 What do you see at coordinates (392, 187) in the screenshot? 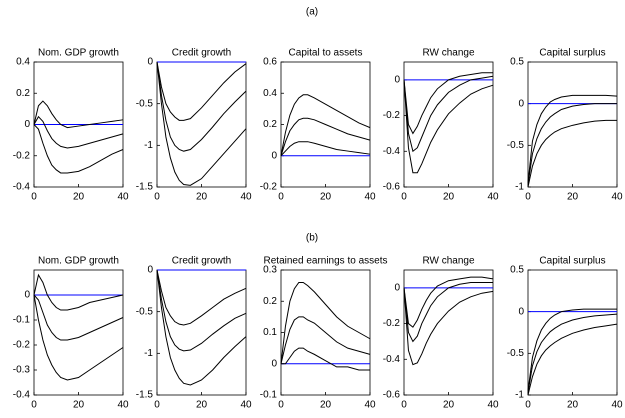
I see `y-tick-label: -0.6` at bounding box center [392, 187].